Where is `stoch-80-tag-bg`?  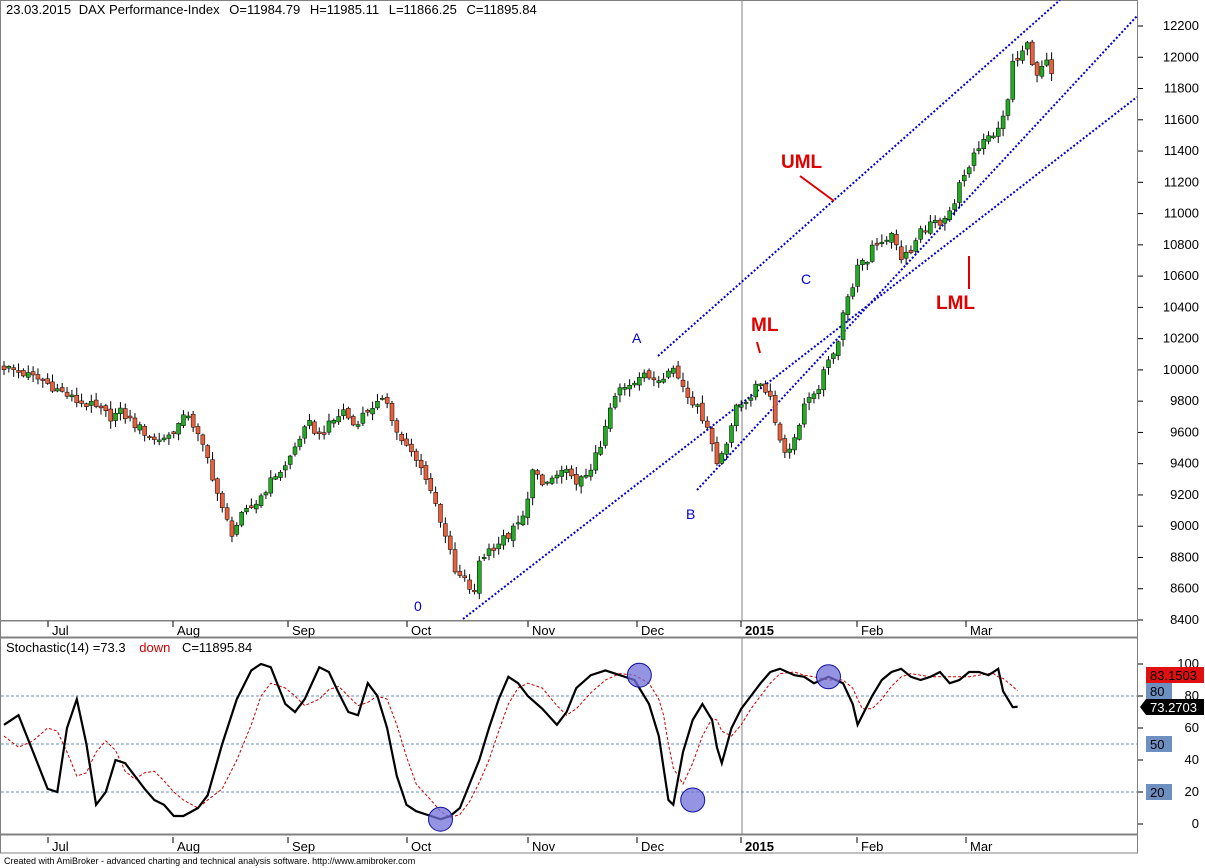 stoch-80-tag-bg is located at coordinates (1159, 691).